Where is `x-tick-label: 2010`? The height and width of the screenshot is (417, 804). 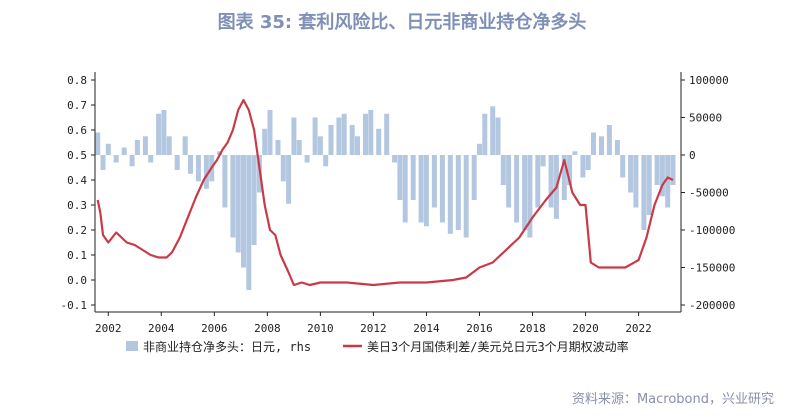 x-tick-label: 2010 is located at coordinates (320, 328).